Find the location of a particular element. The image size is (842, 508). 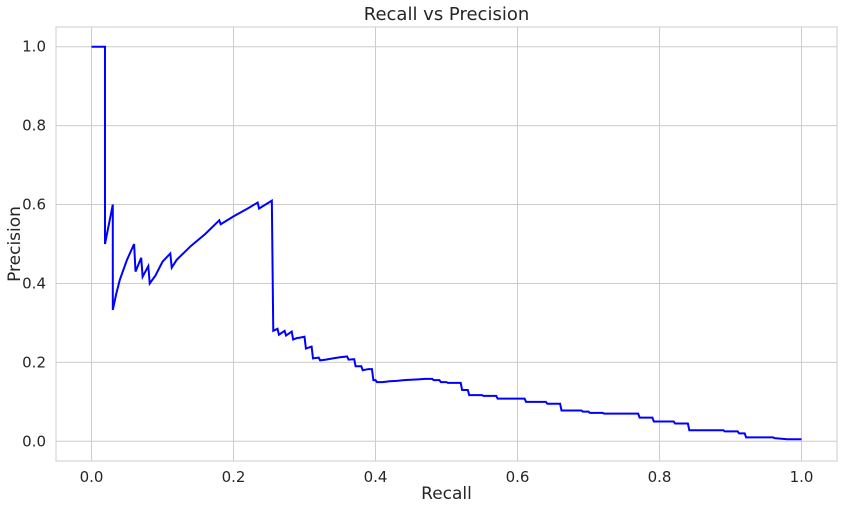

x-tick-label: 0.6 is located at coordinates (518, 477).